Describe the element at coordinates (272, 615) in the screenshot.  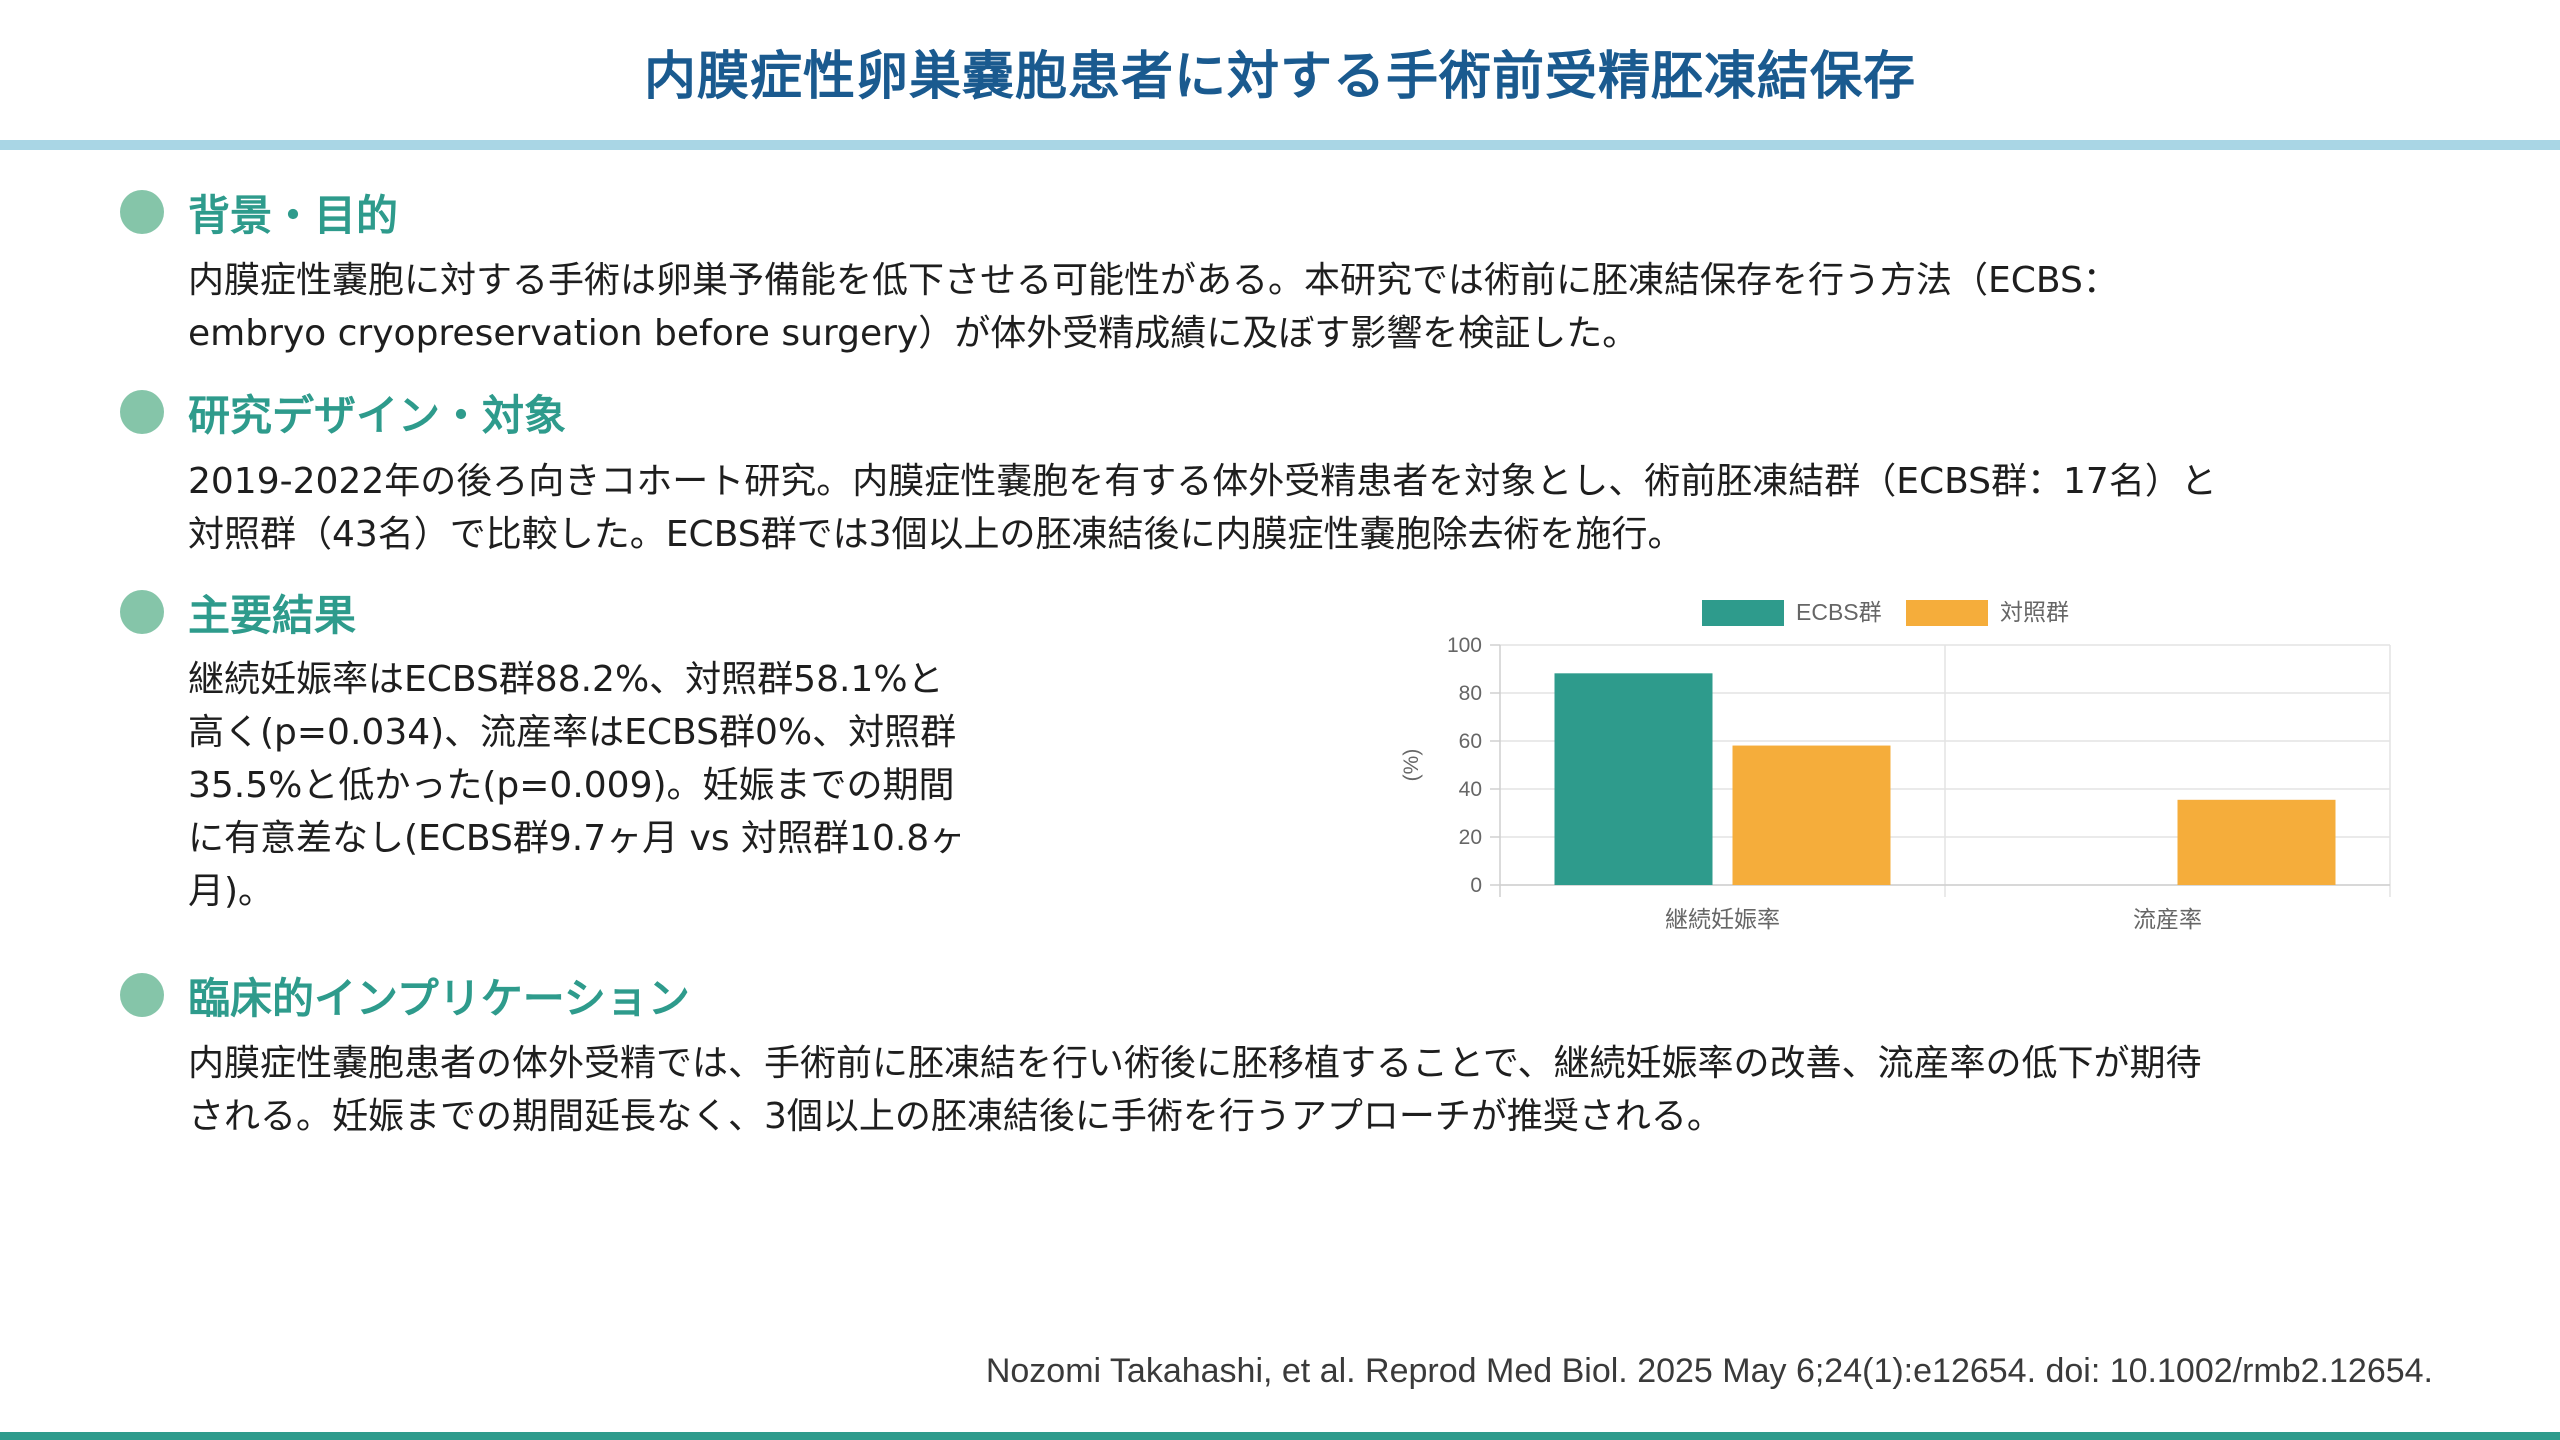
I see `section-heading-results: 主要結果` at that location.